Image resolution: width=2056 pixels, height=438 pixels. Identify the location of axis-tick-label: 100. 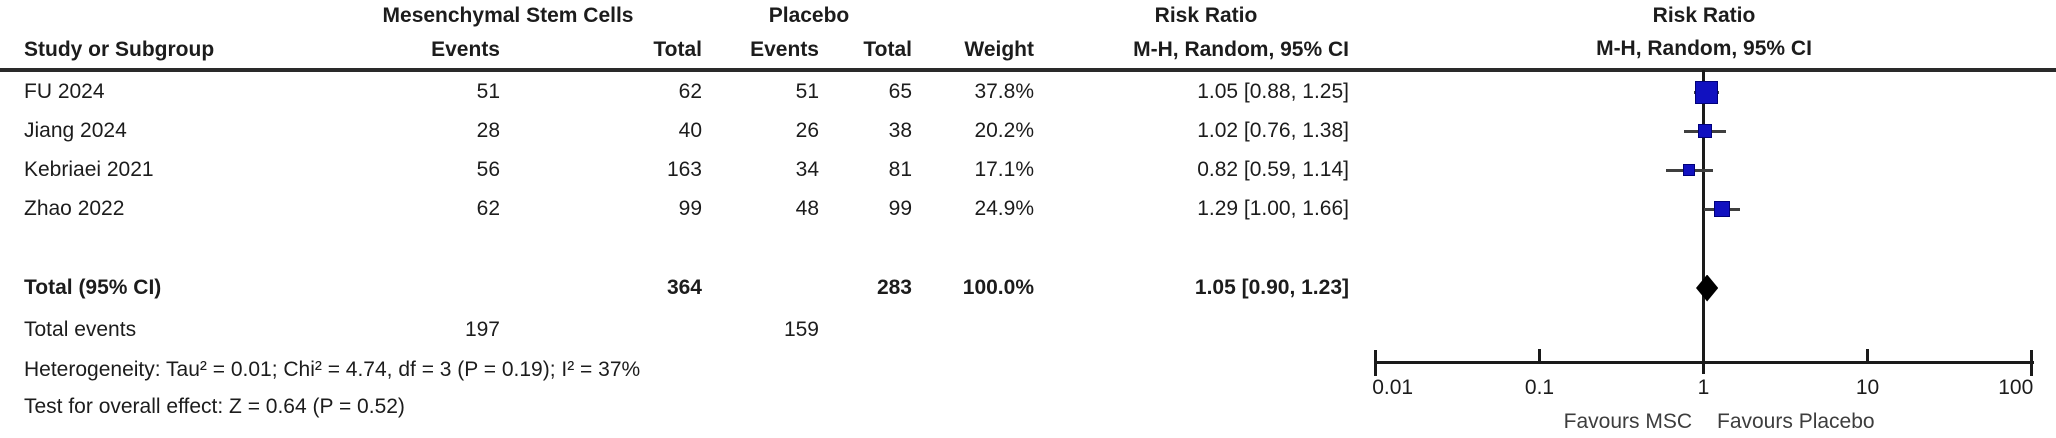
(2016, 387).